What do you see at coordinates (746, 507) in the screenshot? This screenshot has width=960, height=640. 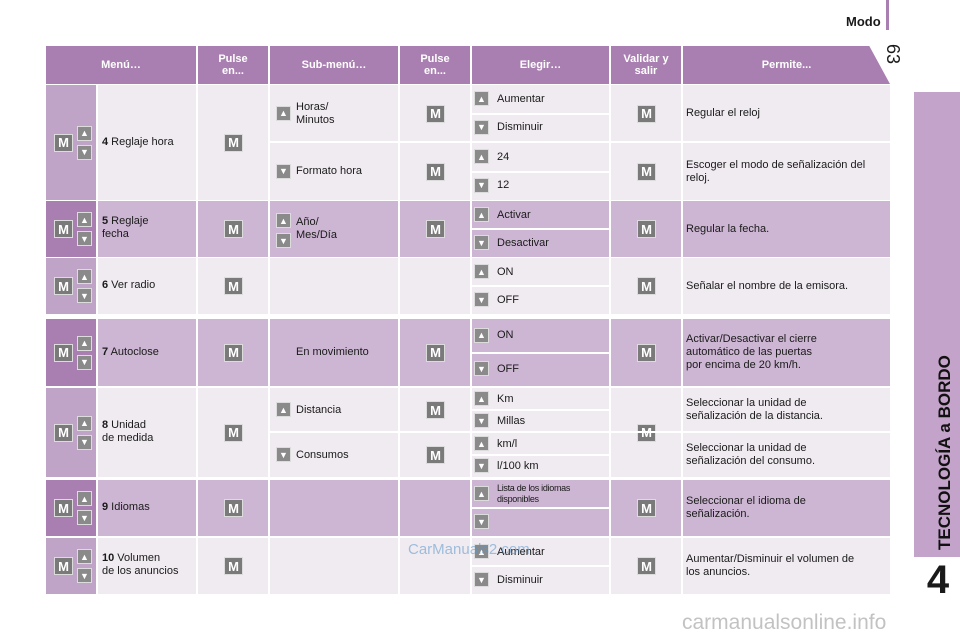 I see `permits-text: Seleccionar el idioma de señalización.` at bounding box center [746, 507].